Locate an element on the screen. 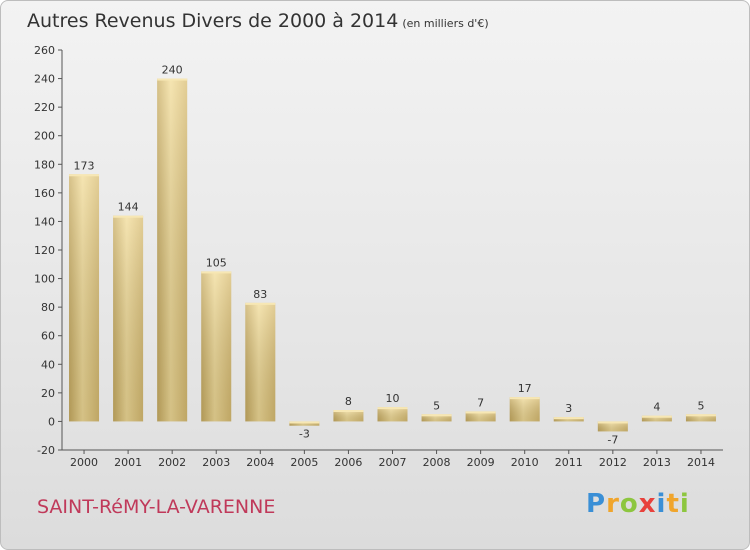 This screenshot has width=750, height=550. chart-title-unit: (en milliers d'€) is located at coordinates (445, 23).